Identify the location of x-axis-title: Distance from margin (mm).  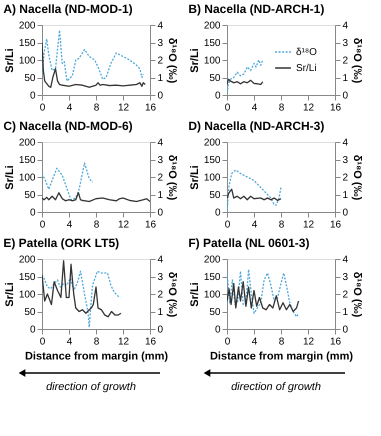
(96, 356).